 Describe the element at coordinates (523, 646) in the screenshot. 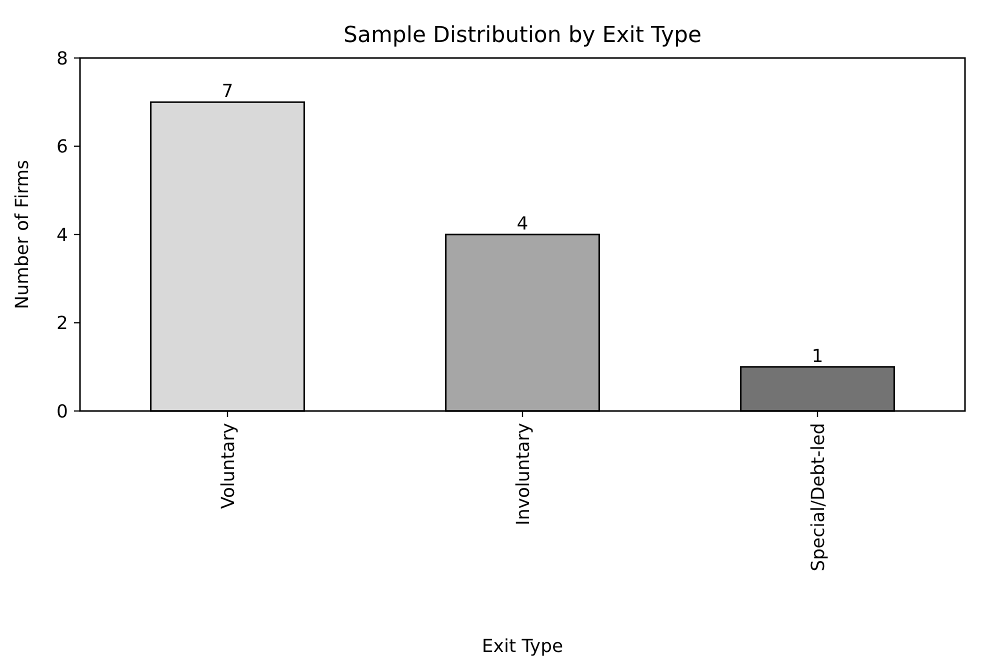

I see `x-axis-title: Exit Type` at that location.